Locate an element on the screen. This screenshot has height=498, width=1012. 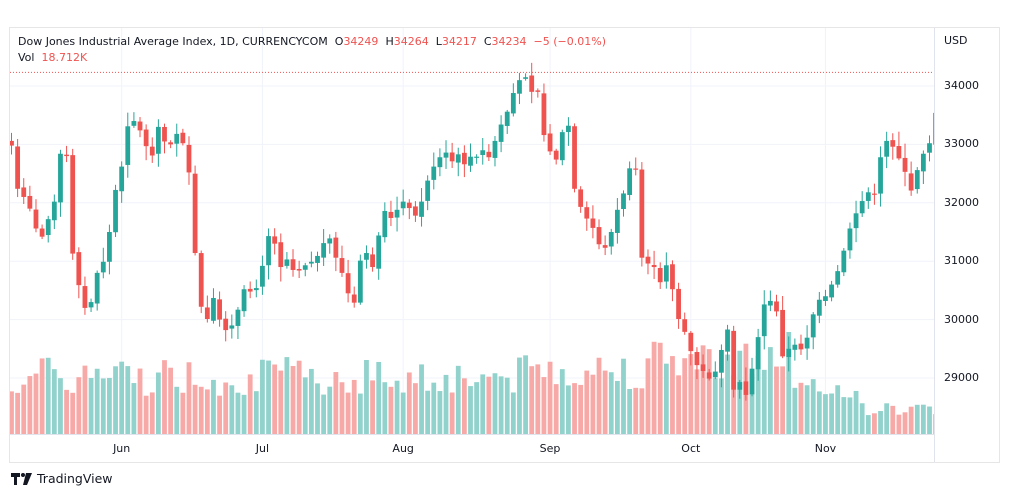
tradingview-logo: TradingView is located at coordinates (62, 478).